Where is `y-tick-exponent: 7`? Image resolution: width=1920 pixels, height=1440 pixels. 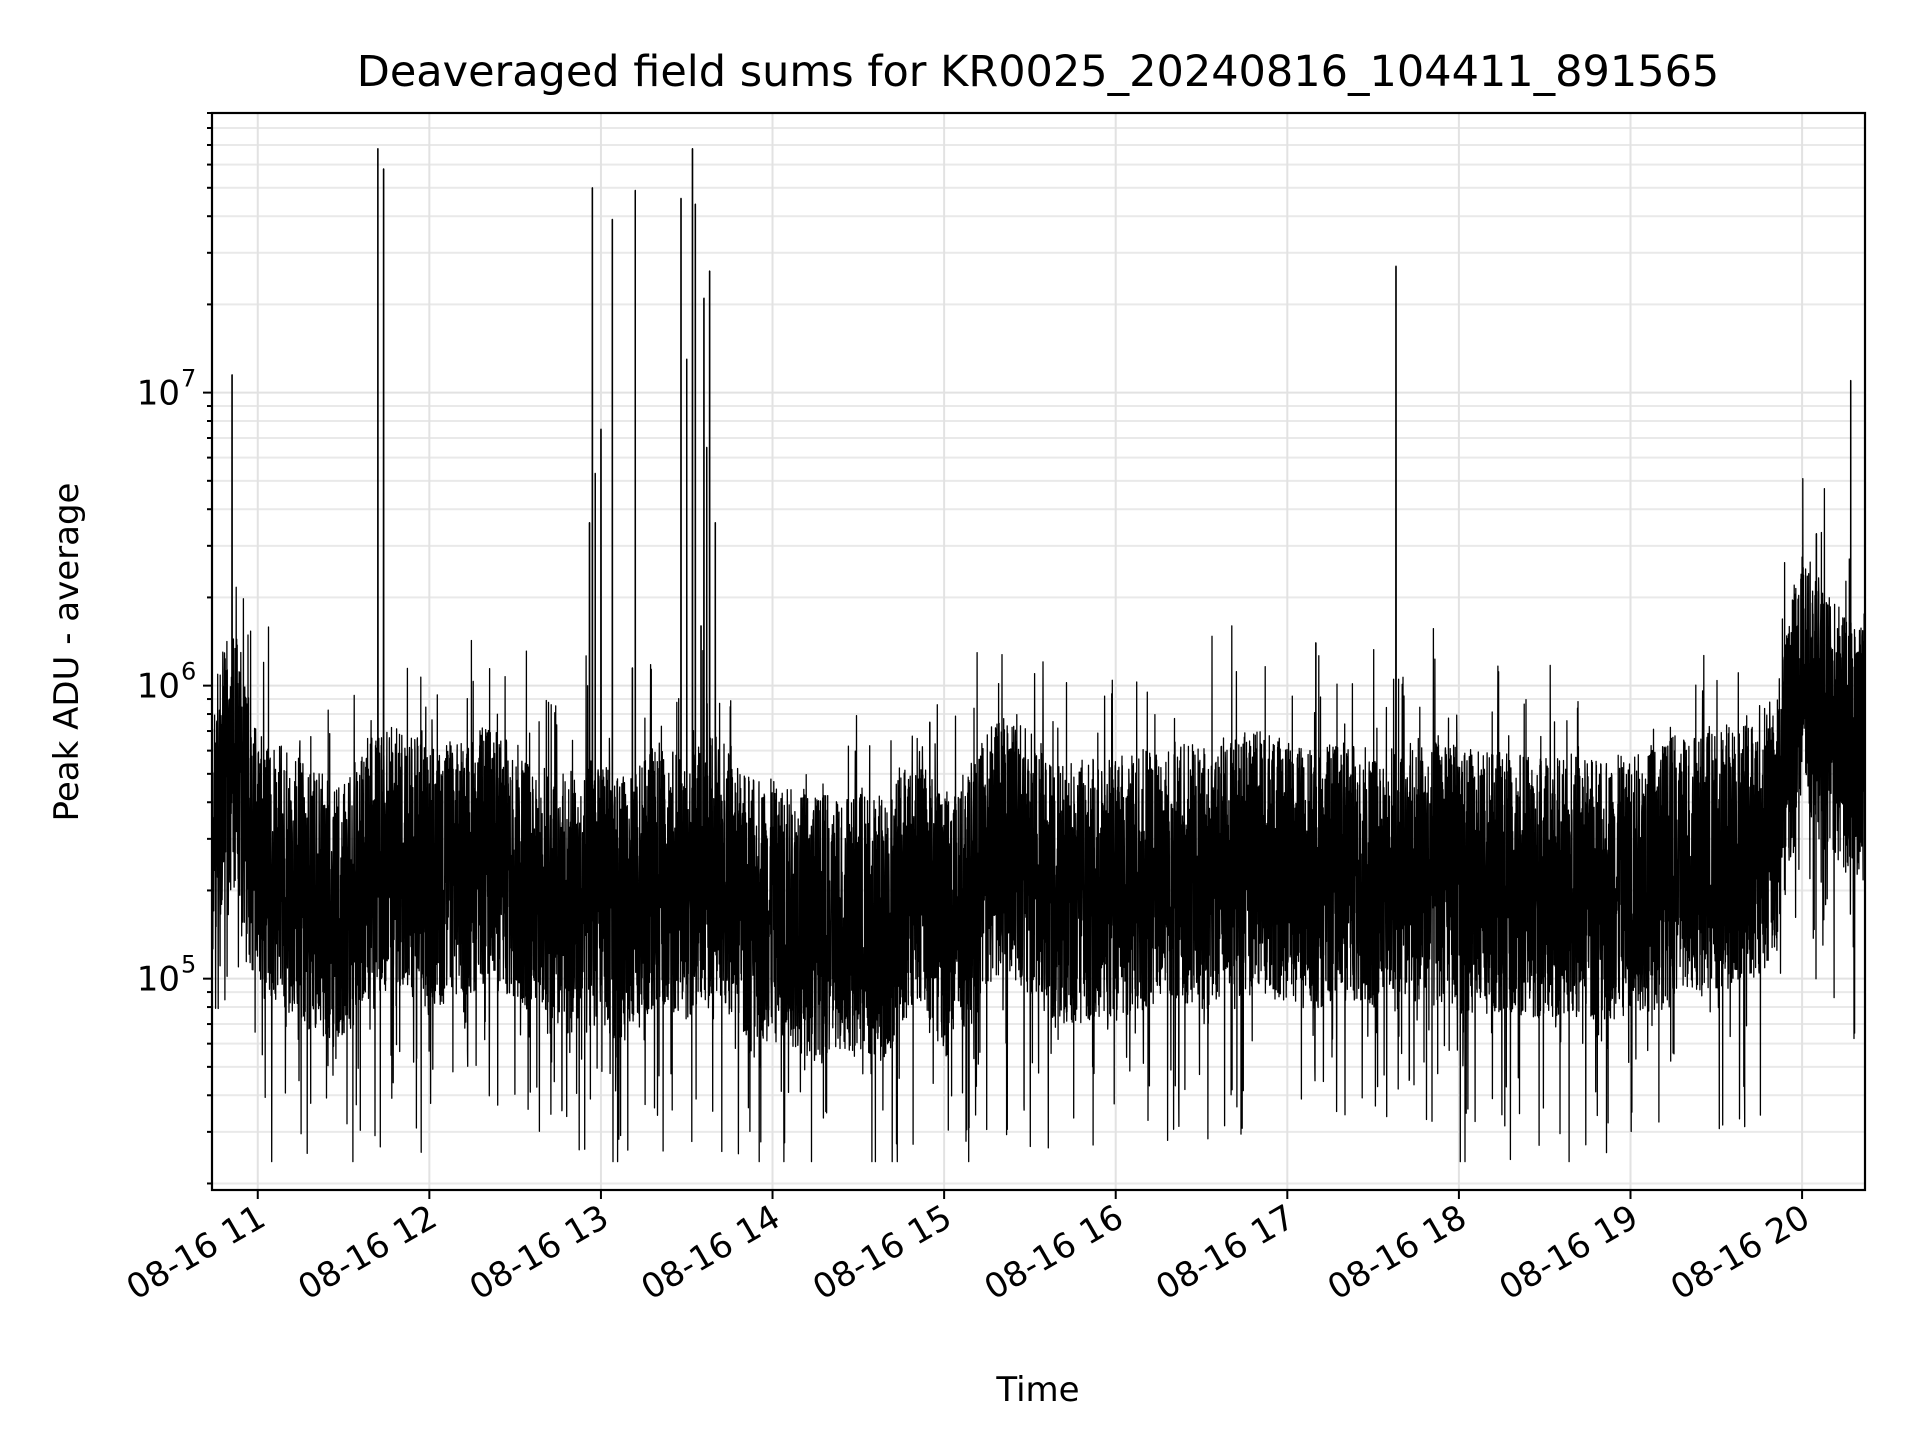 y-tick-exponent: 7 is located at coordinates (188, 379).